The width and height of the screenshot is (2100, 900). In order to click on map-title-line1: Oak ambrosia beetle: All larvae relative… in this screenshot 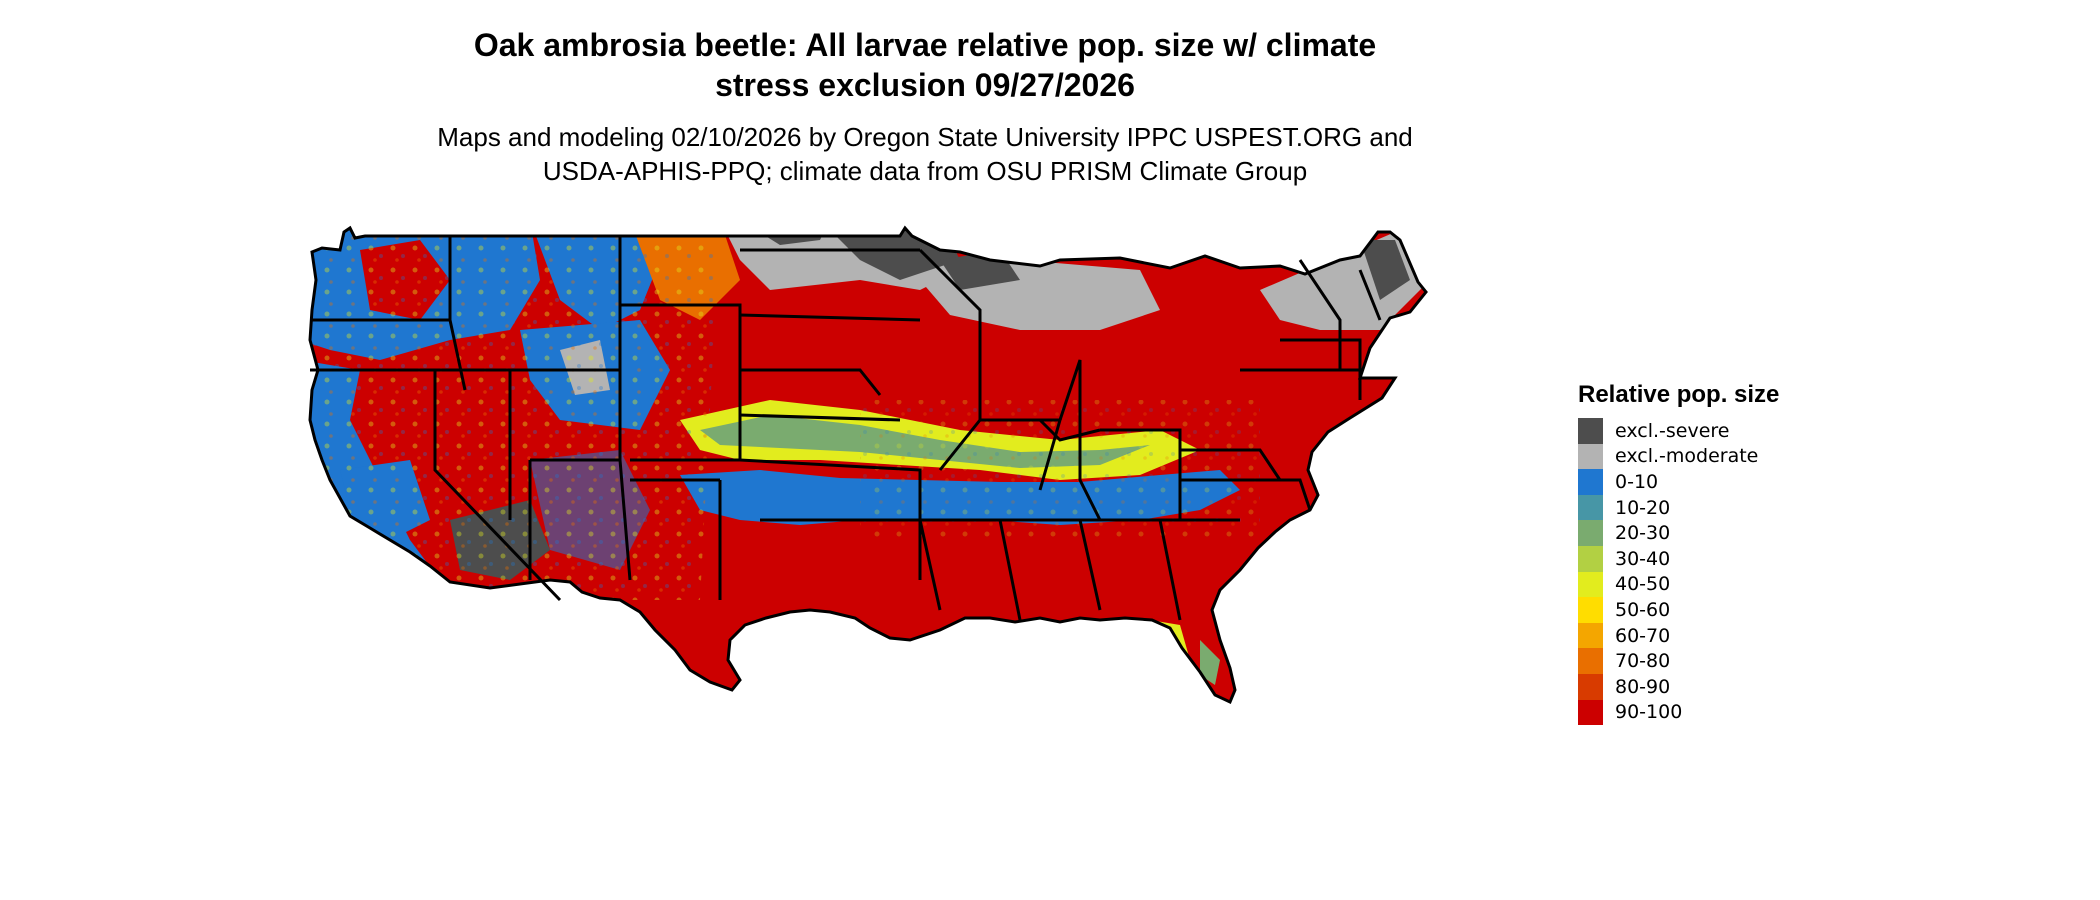, I will do `click(925, 45)`.